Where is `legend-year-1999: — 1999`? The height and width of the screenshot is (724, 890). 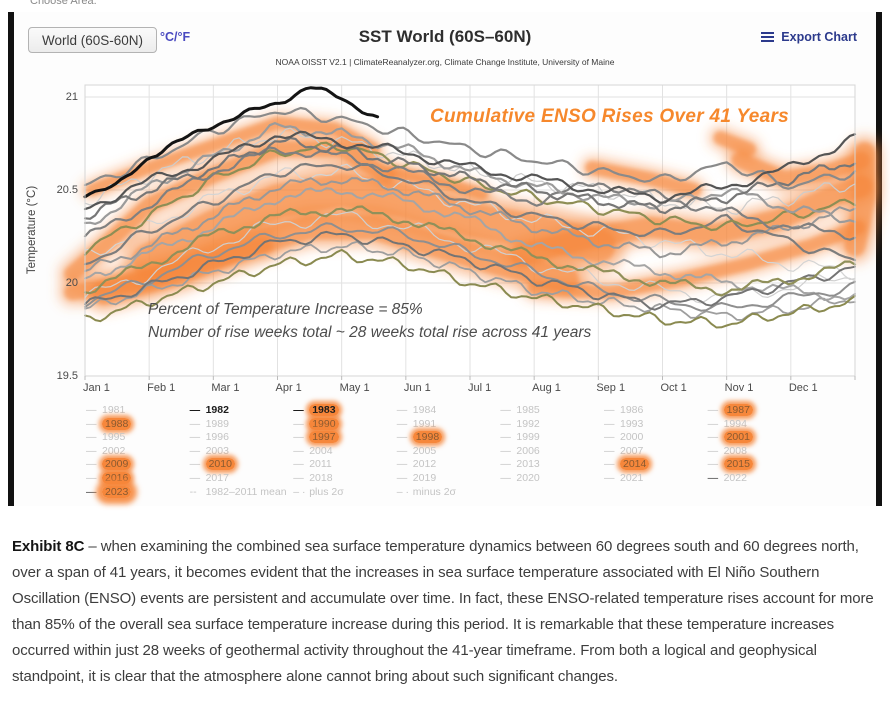
legend-year-1999: — 1999 is located at coordinates (519, 437).